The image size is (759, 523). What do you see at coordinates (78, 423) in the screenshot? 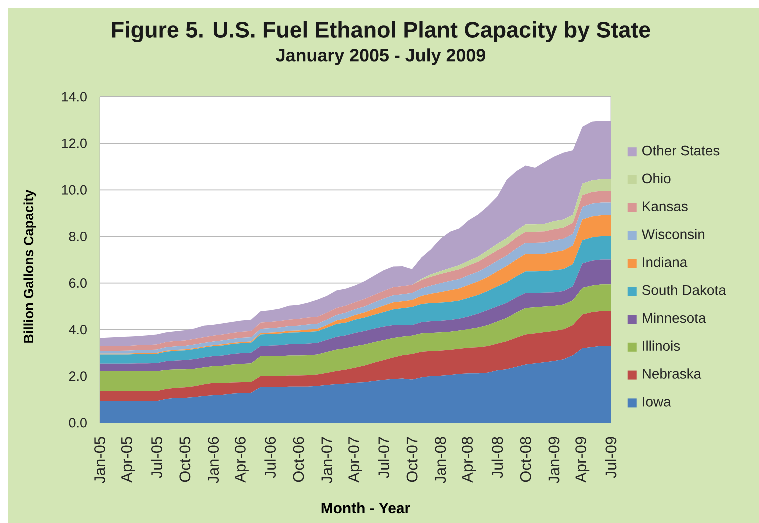
I see `y-tick-label: 0.0` at bounding box center [78, 423].